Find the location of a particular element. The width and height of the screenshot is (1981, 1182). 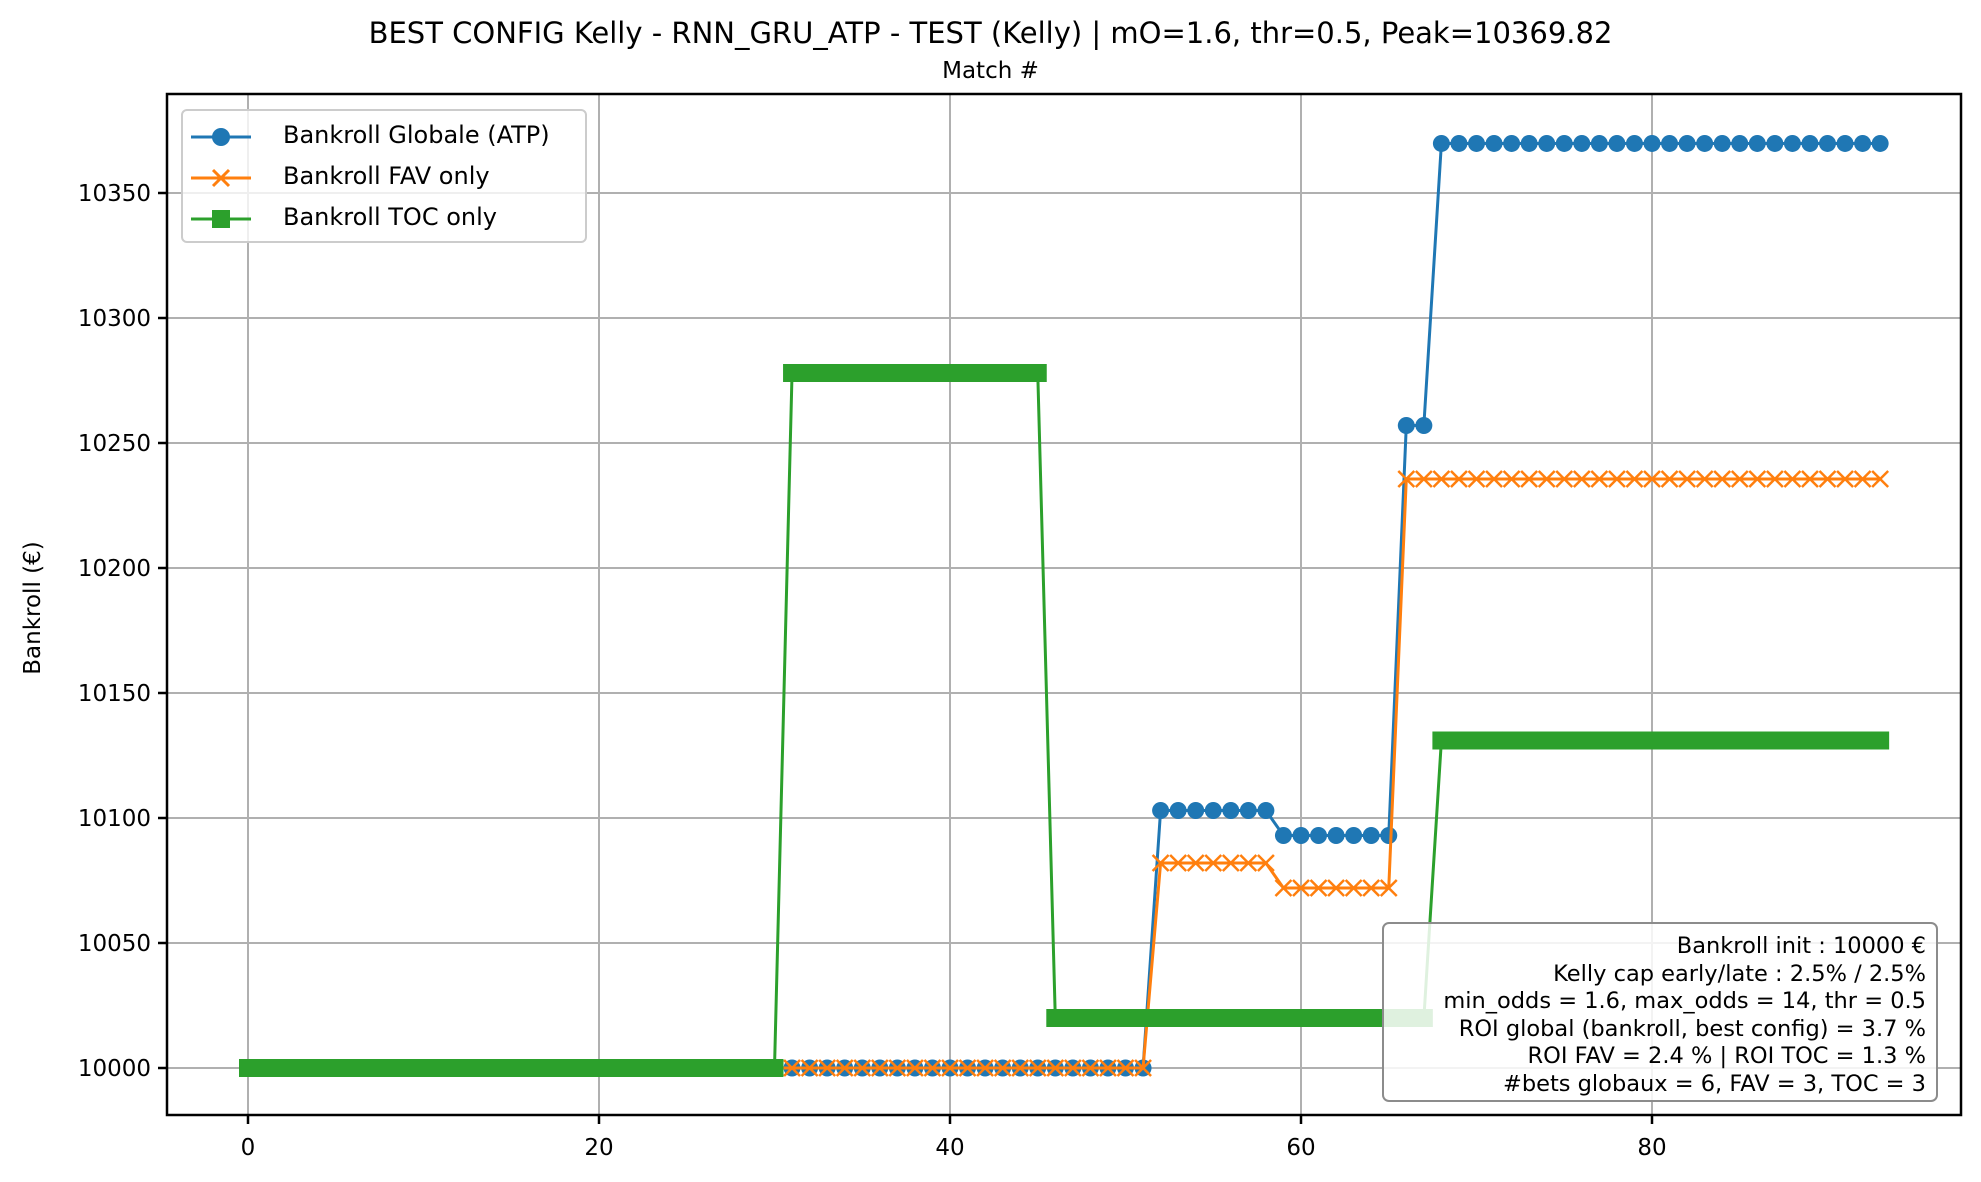

y-tick-label: 10250 is located at coordinates (114, 444).